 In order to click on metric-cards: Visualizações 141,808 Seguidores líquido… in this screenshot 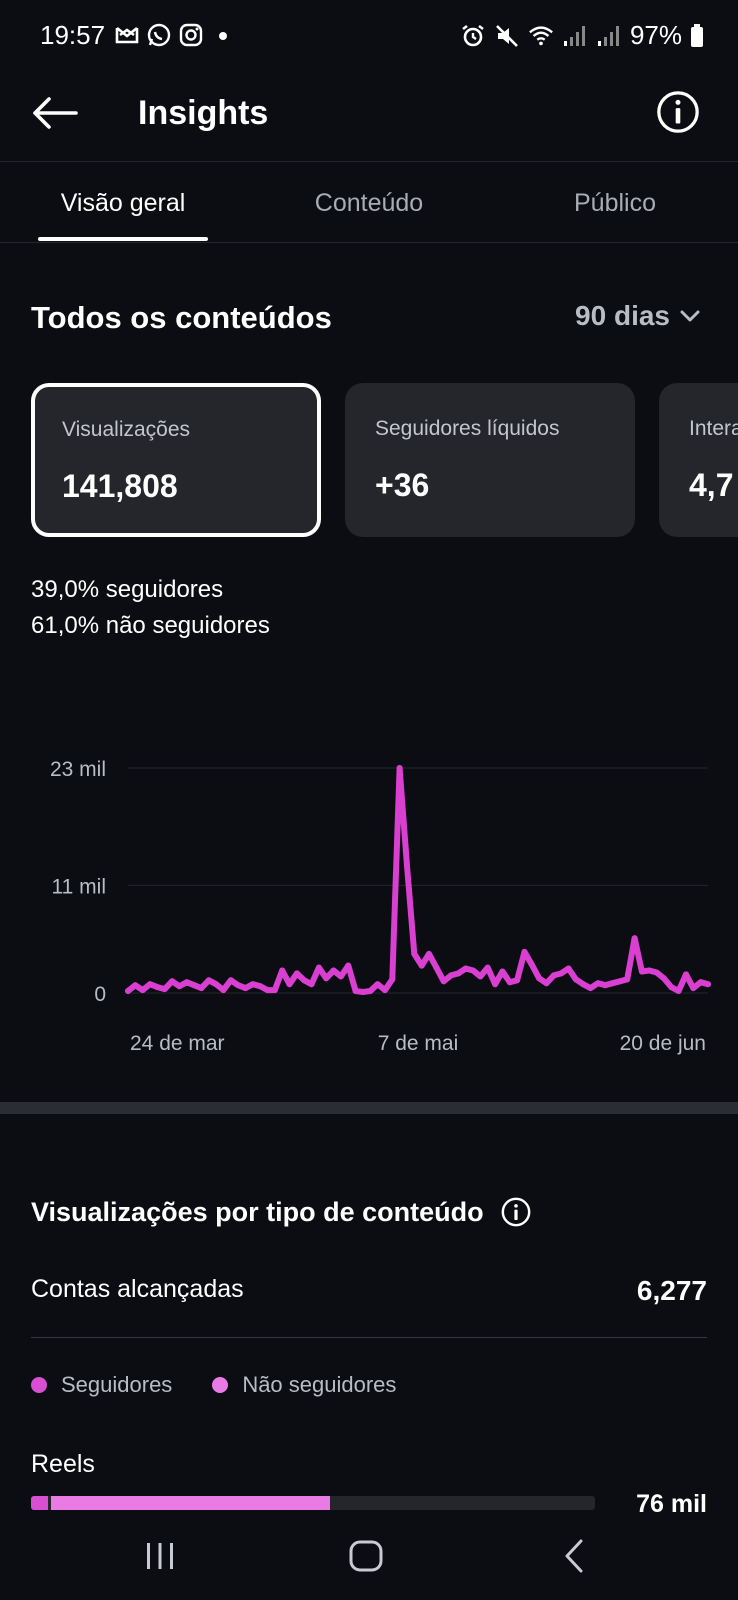, I will do `click(384, 460)`.